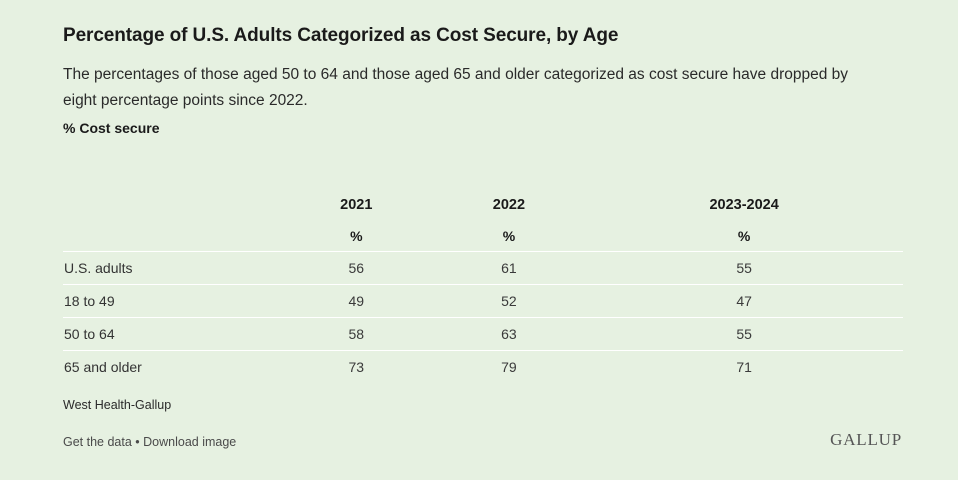 This screenshot has width=958, height=480. I want to click on source-note: West Health-Gallup, so click(117, 405).